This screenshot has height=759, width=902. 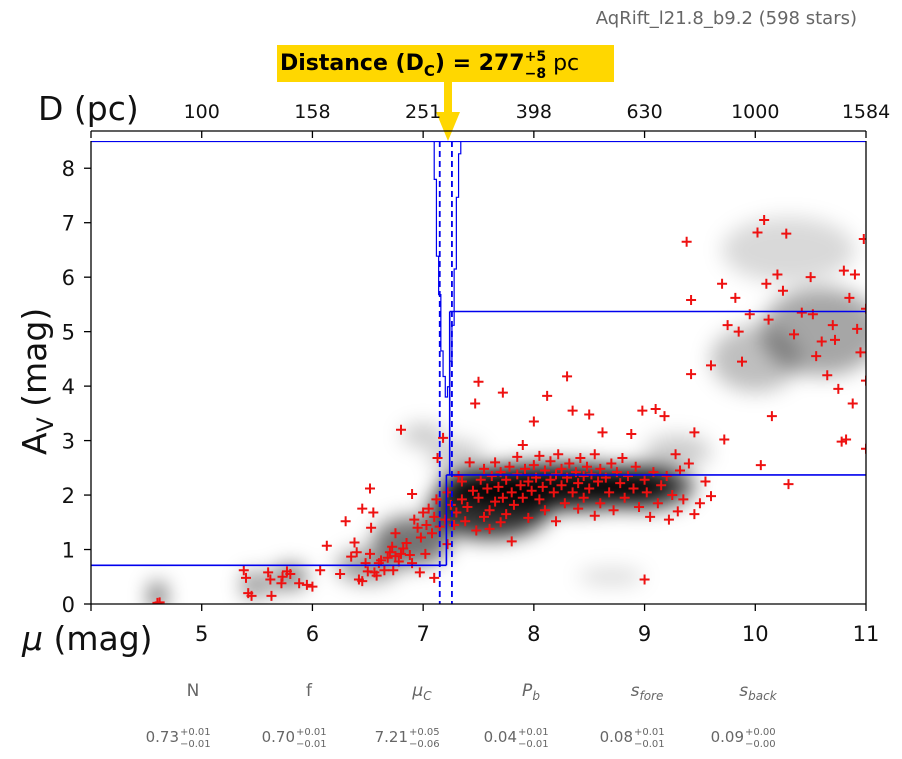 What do you see at coordinates (616, 737) in the screenshot?
I see `param-value: 0.08` at bounding box center [616, 737].